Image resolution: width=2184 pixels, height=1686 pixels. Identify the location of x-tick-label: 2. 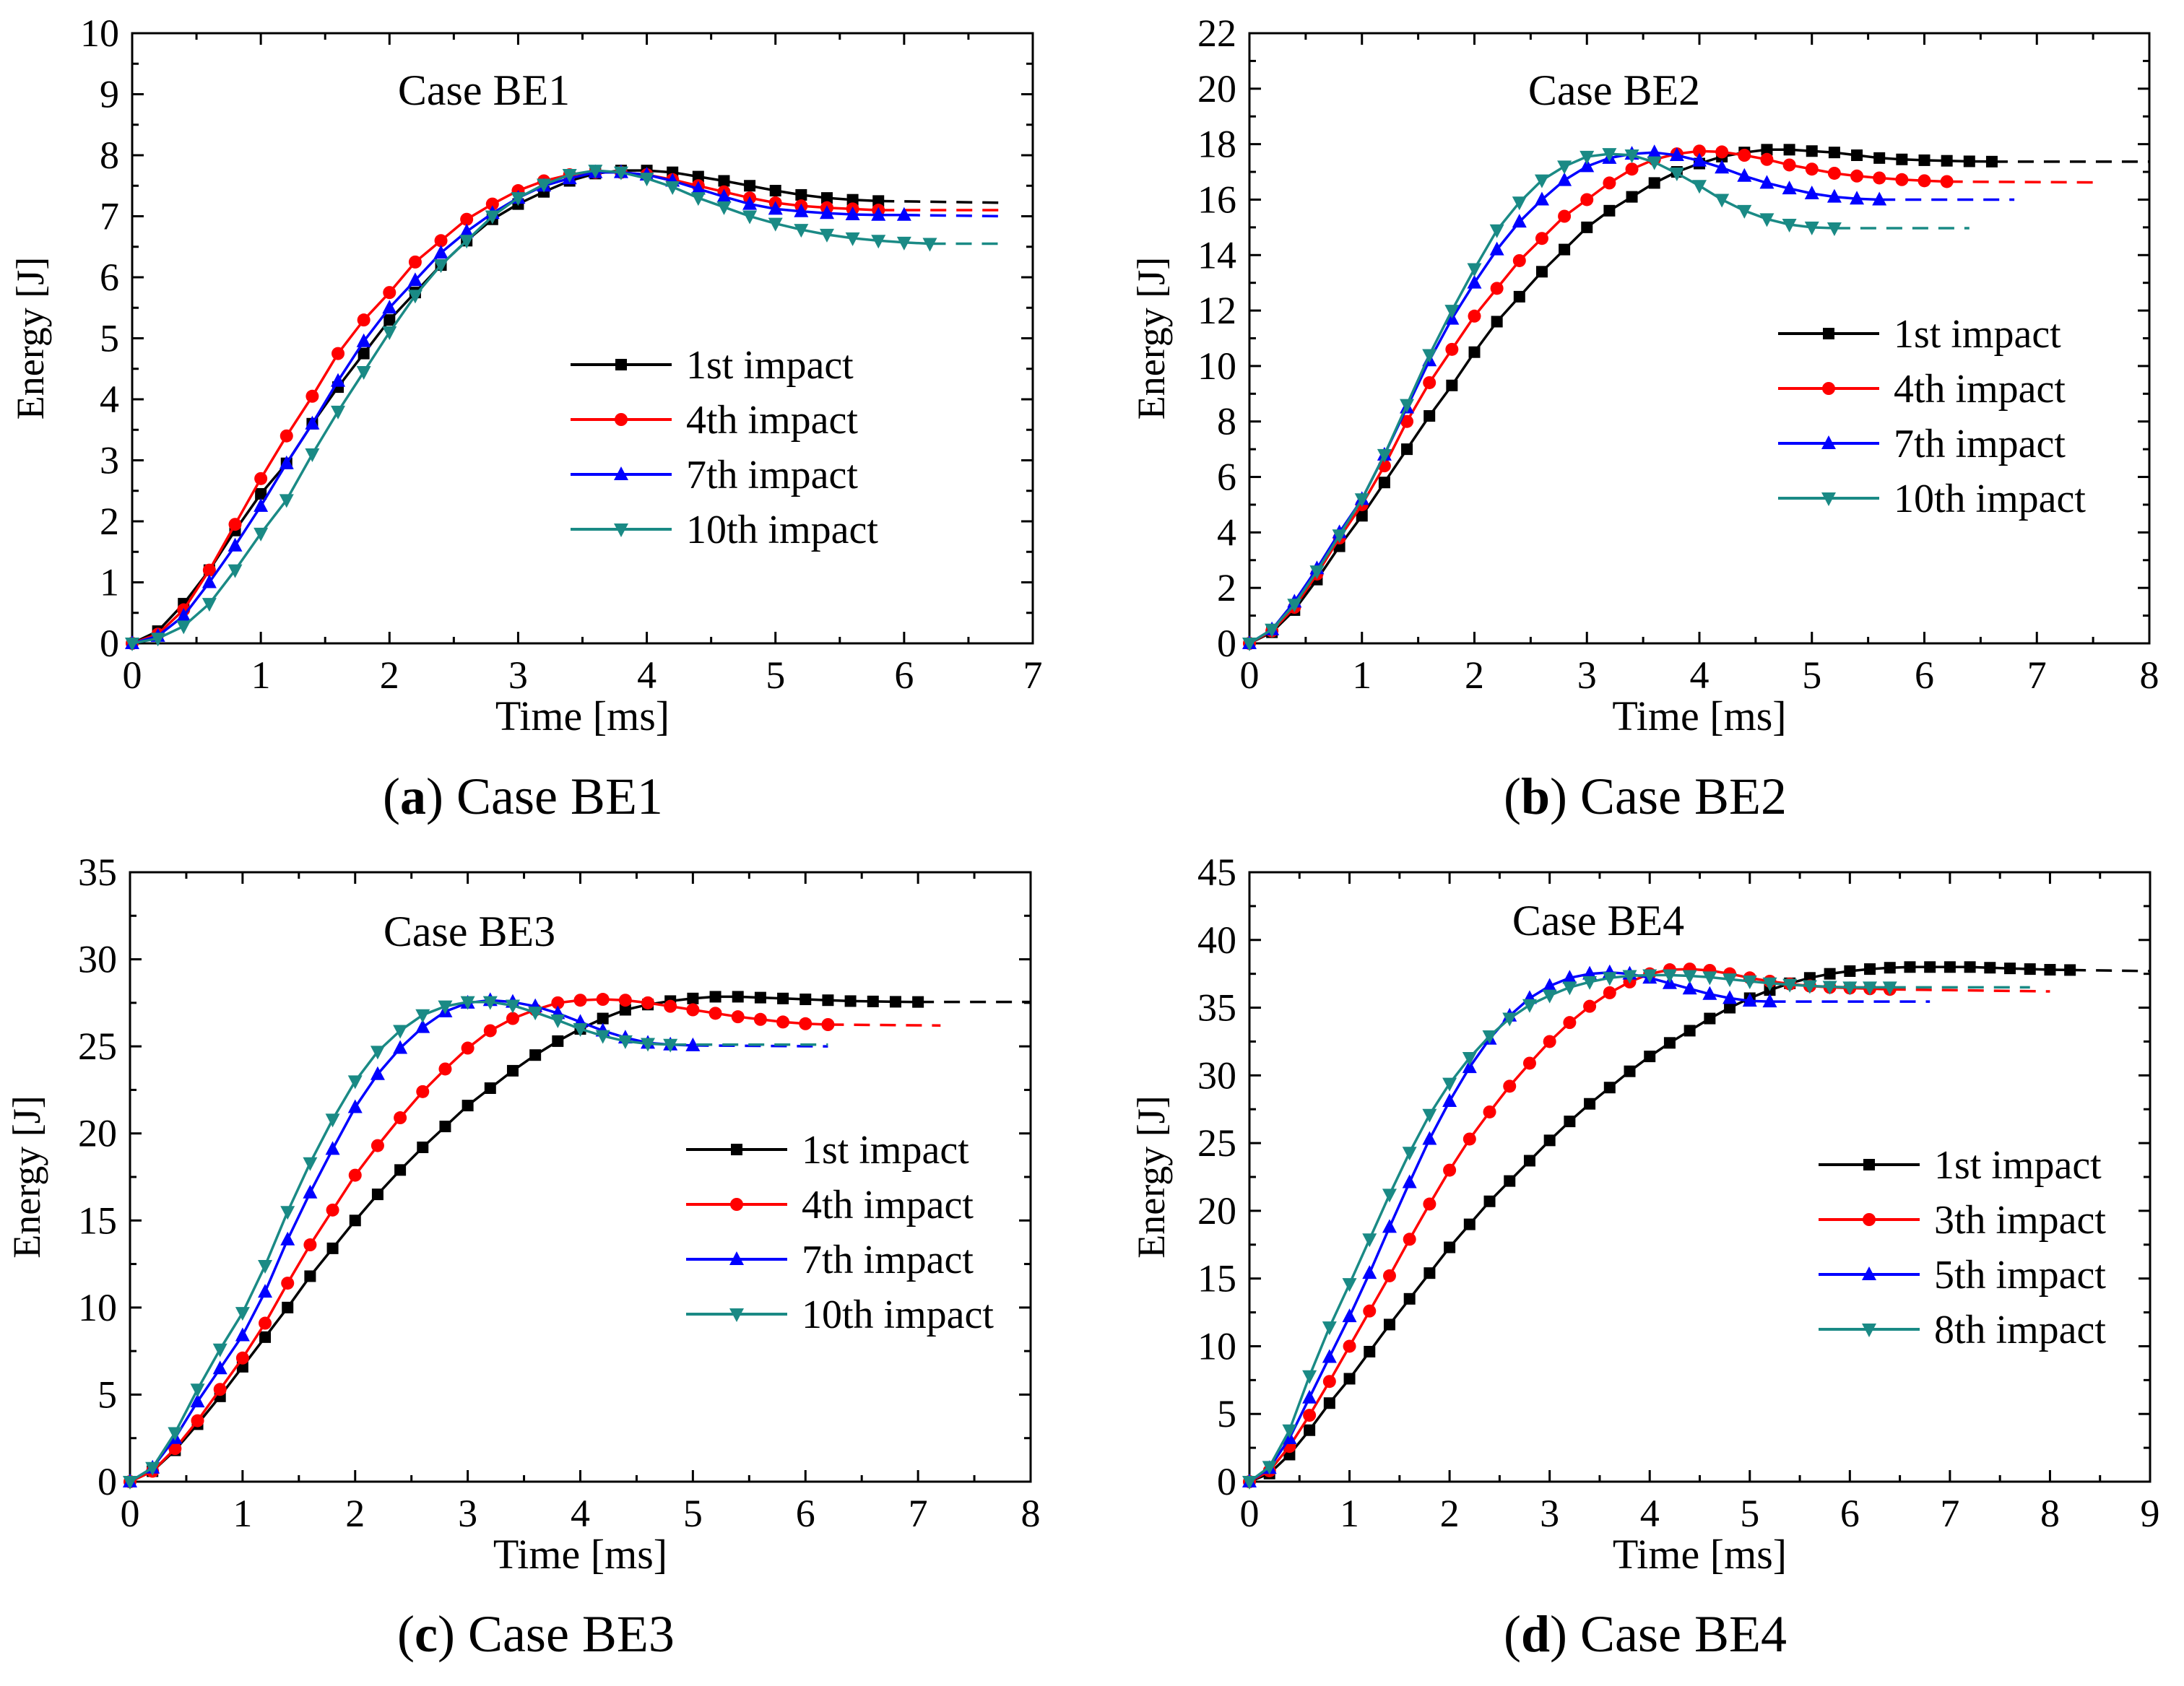
(1450, 1514).